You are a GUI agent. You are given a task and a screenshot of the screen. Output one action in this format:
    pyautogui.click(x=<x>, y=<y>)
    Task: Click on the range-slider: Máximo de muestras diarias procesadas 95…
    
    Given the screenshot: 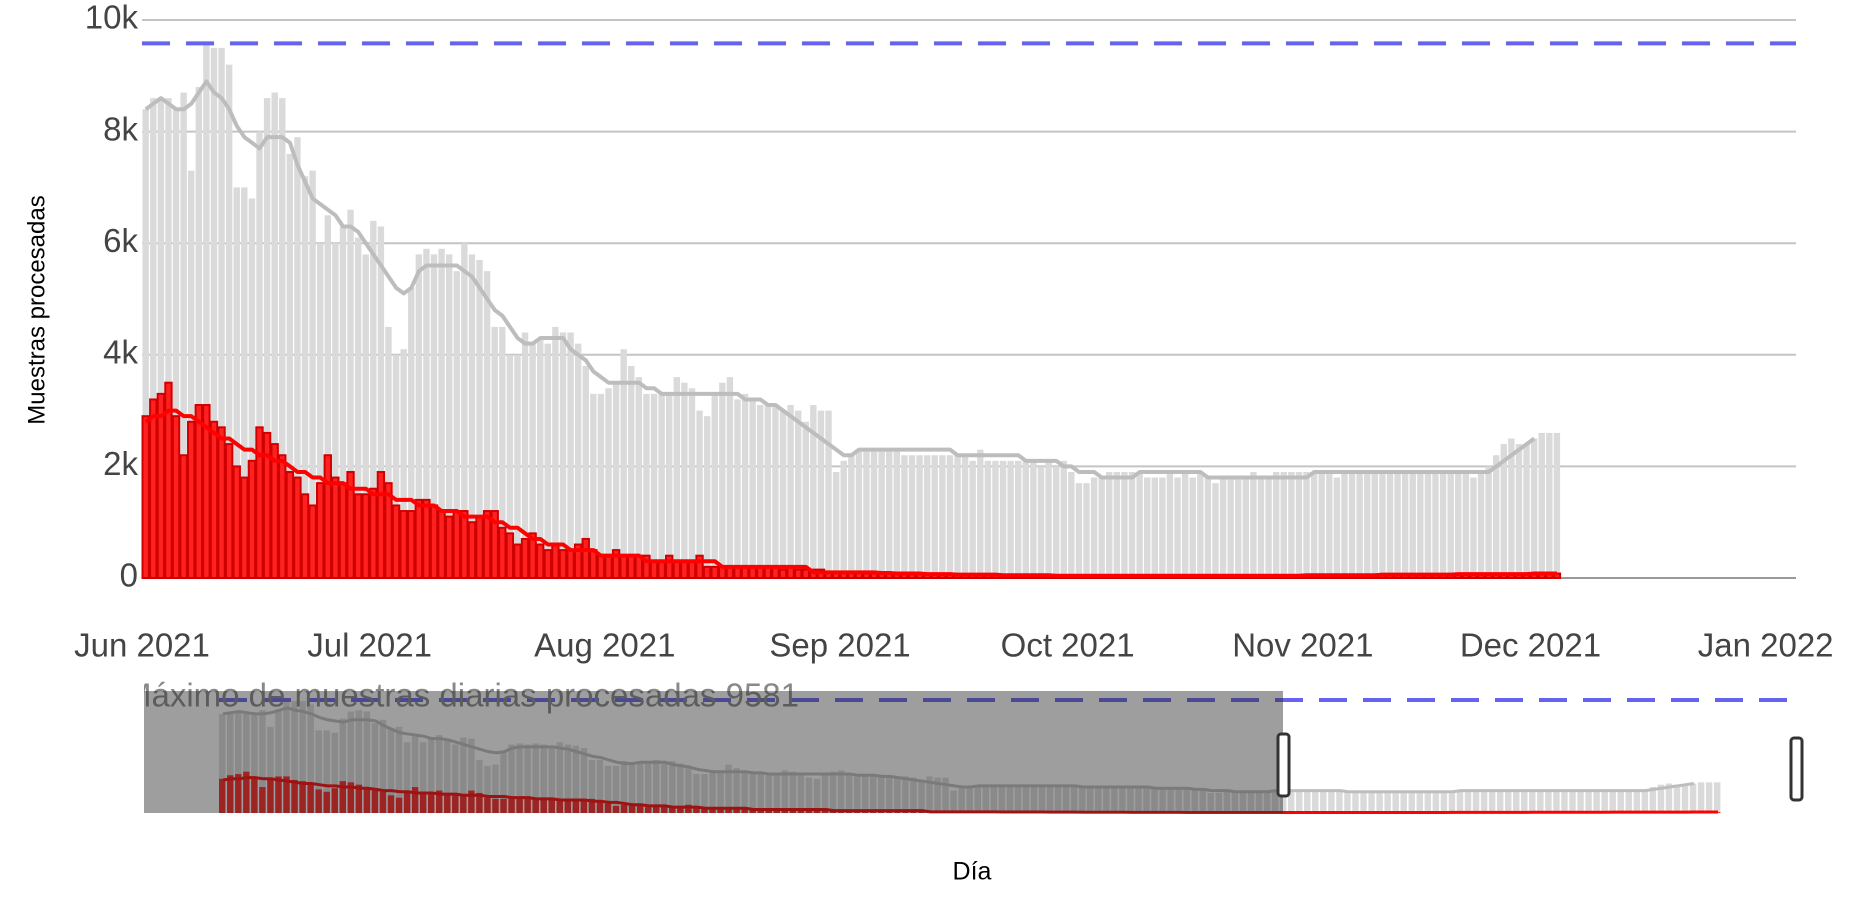 What is the action you would take?
    pyautogui.click(x=964, y=746)
    